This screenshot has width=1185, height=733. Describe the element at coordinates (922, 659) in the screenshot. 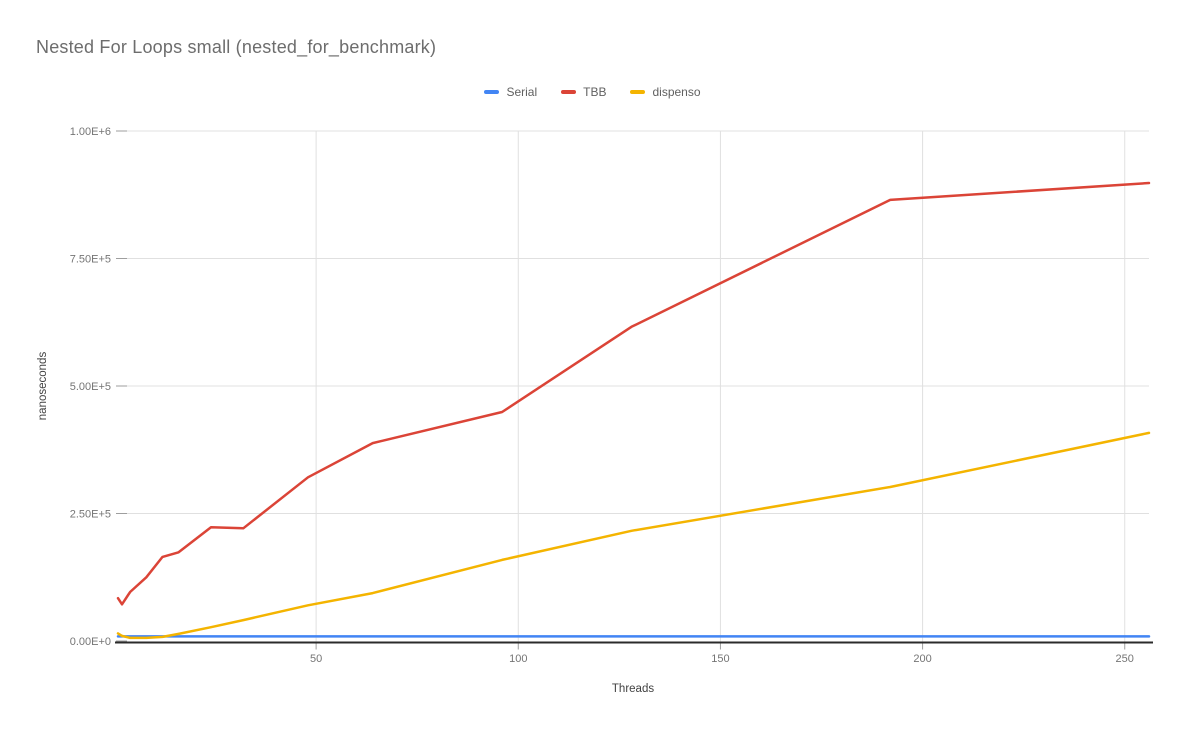

I see `x-tick-label: 200` at that location.